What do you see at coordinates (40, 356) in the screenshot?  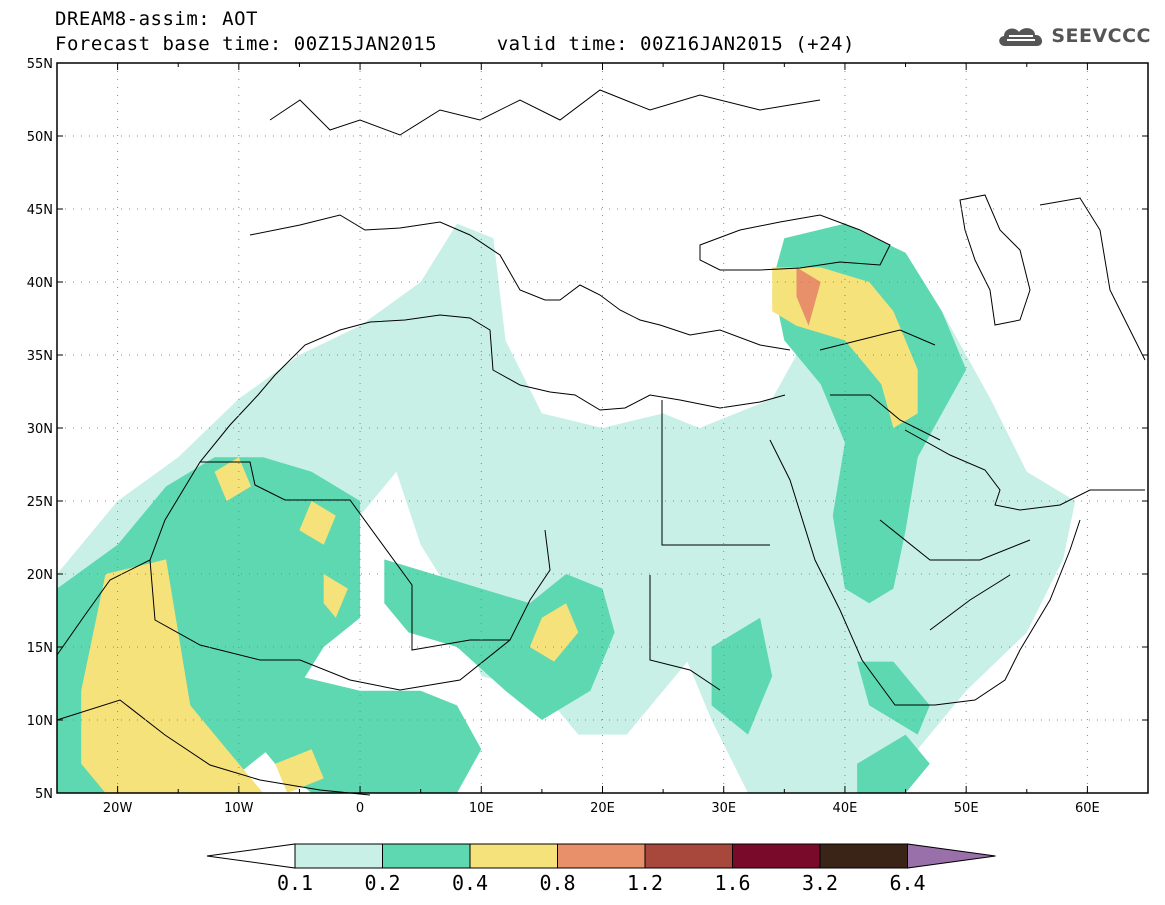 I see `lat-tick-label: 35N` at bounding box center [40, 356].